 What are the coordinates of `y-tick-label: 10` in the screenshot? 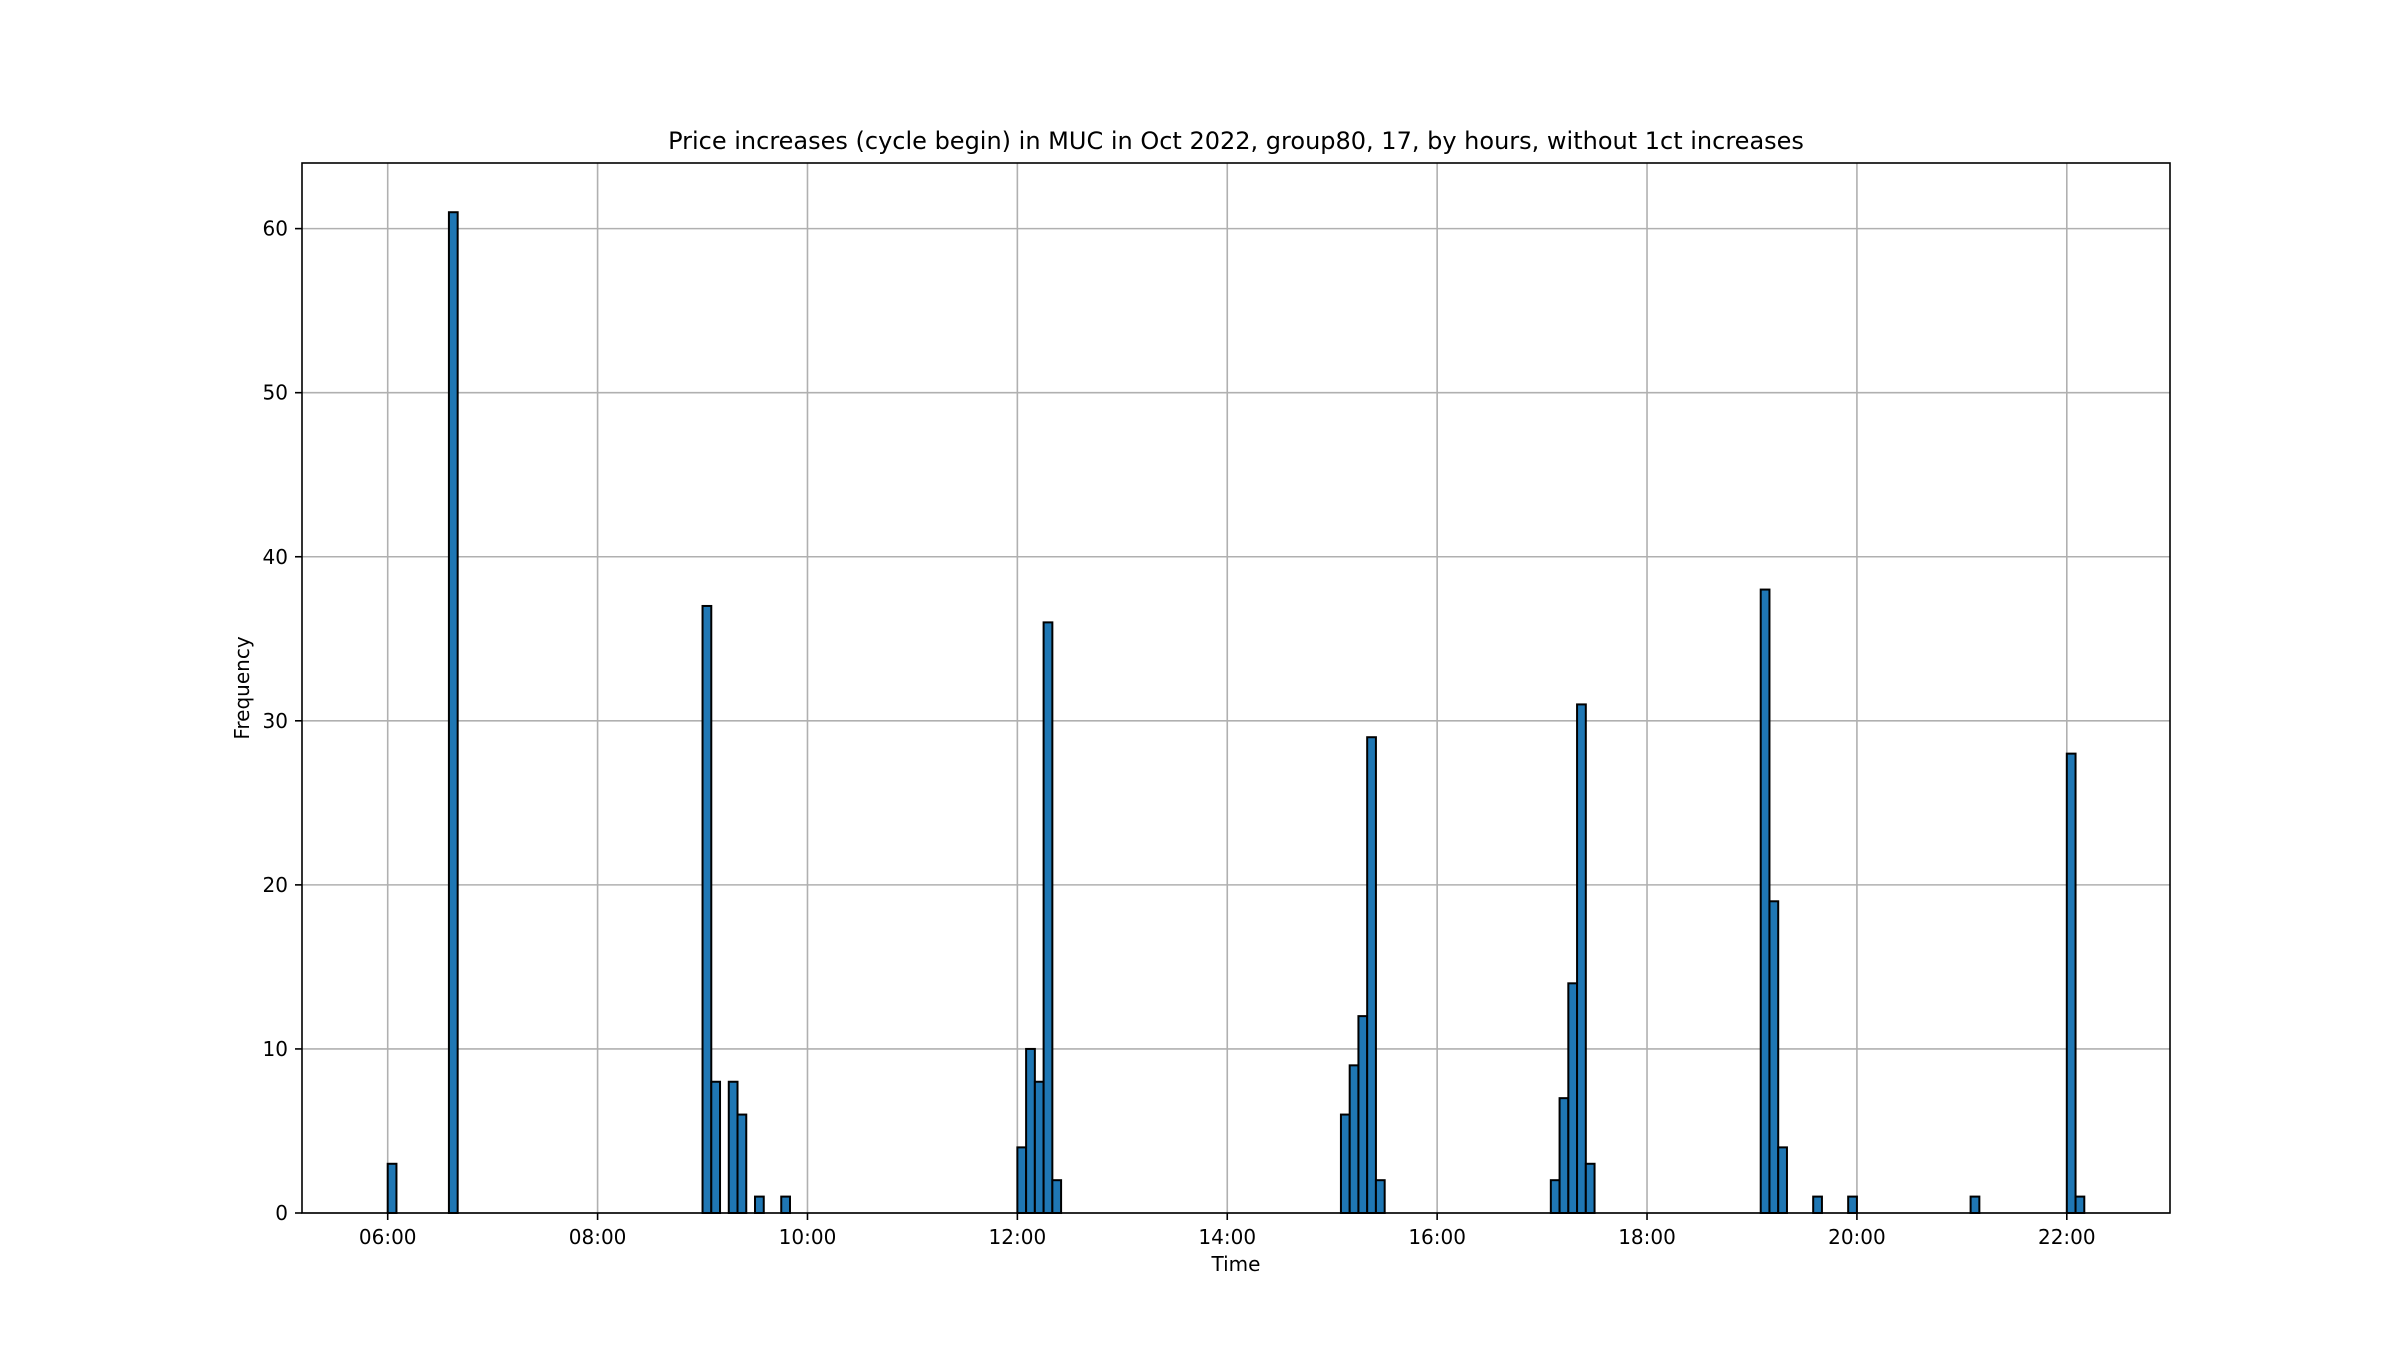 It's located at (275, 1049).